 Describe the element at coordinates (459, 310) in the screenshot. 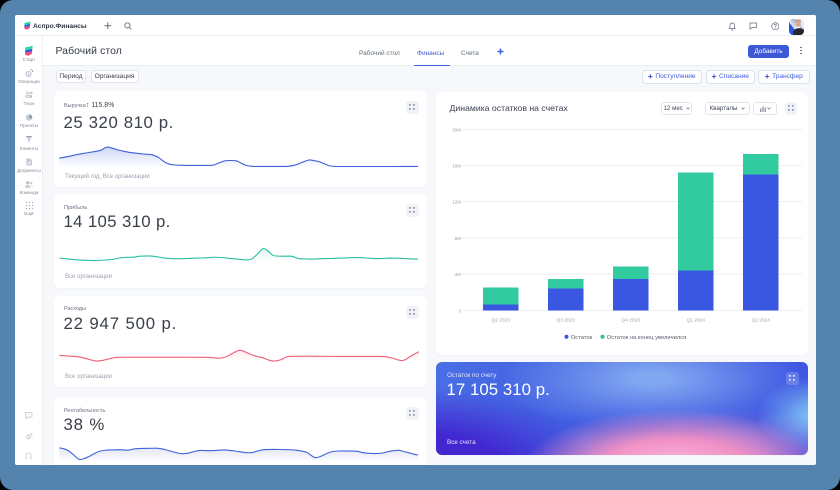

I see `svg-text: 0` at that location.